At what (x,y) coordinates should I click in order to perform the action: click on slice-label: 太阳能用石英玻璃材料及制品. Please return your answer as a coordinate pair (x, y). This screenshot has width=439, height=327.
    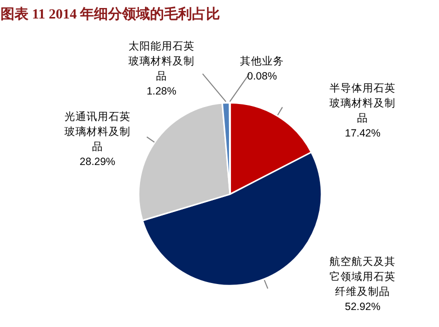
    Looking at the image, I should click on (161, 61).